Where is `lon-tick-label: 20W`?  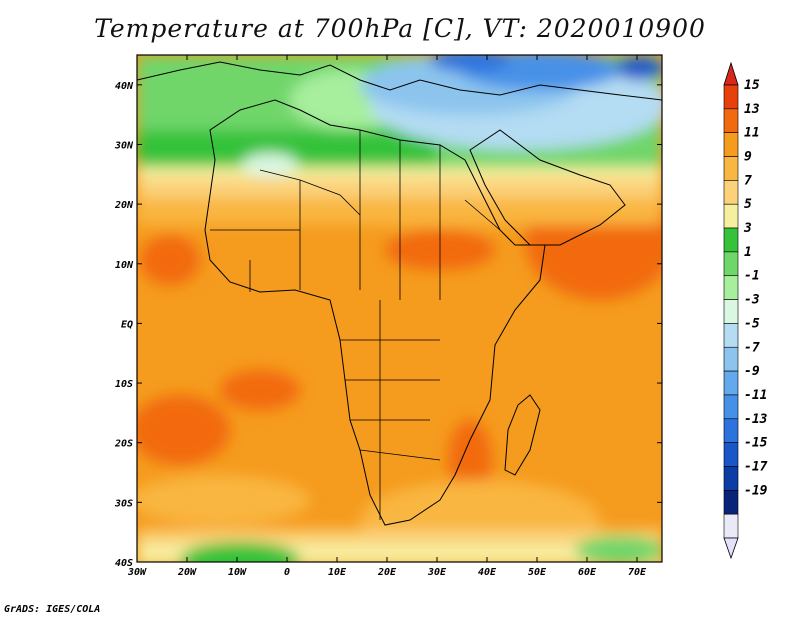
lon-tick-label: 20W is located at coordinates (187, 572).